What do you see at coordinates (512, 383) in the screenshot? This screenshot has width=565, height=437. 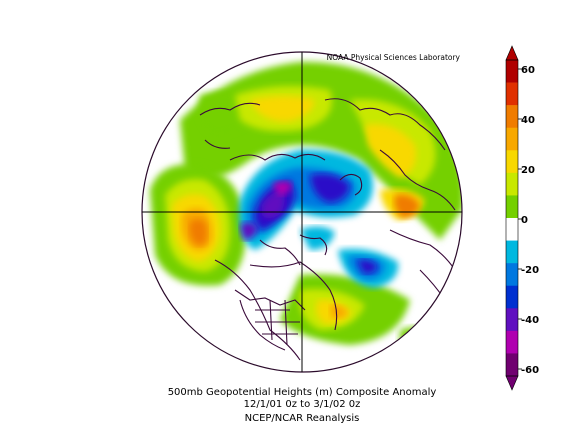 I see `colorbar-bottom-arrow` at bounding box center [512, 383].